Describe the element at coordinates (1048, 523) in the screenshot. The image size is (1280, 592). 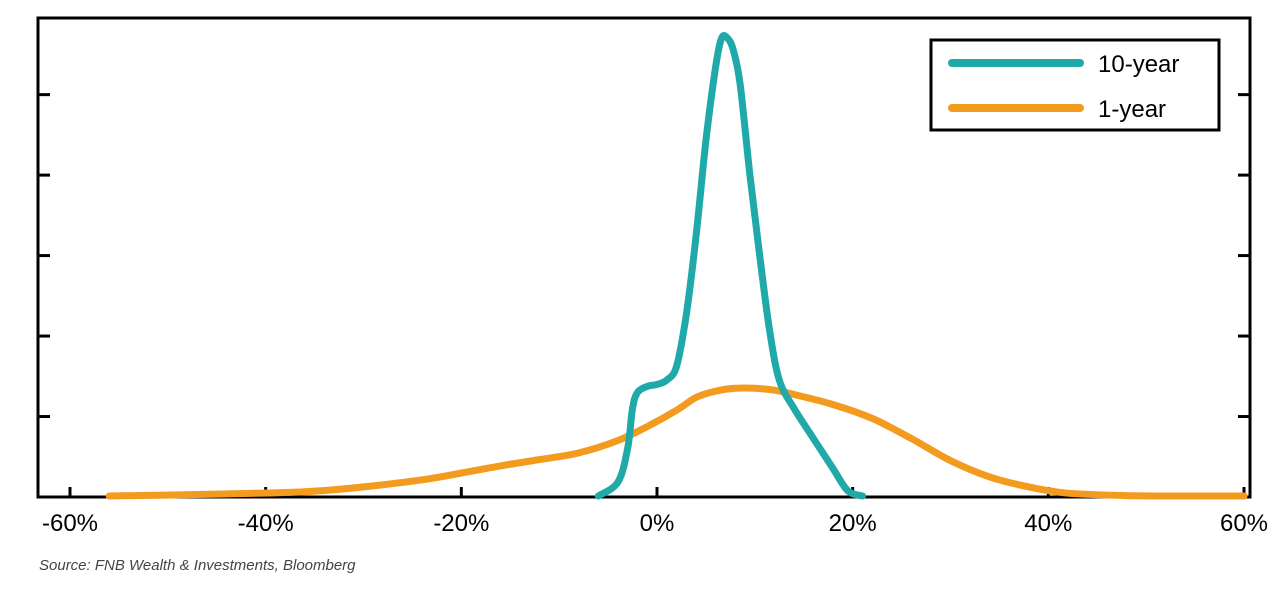
I see `x-tick-label-5: 40%` at that location.